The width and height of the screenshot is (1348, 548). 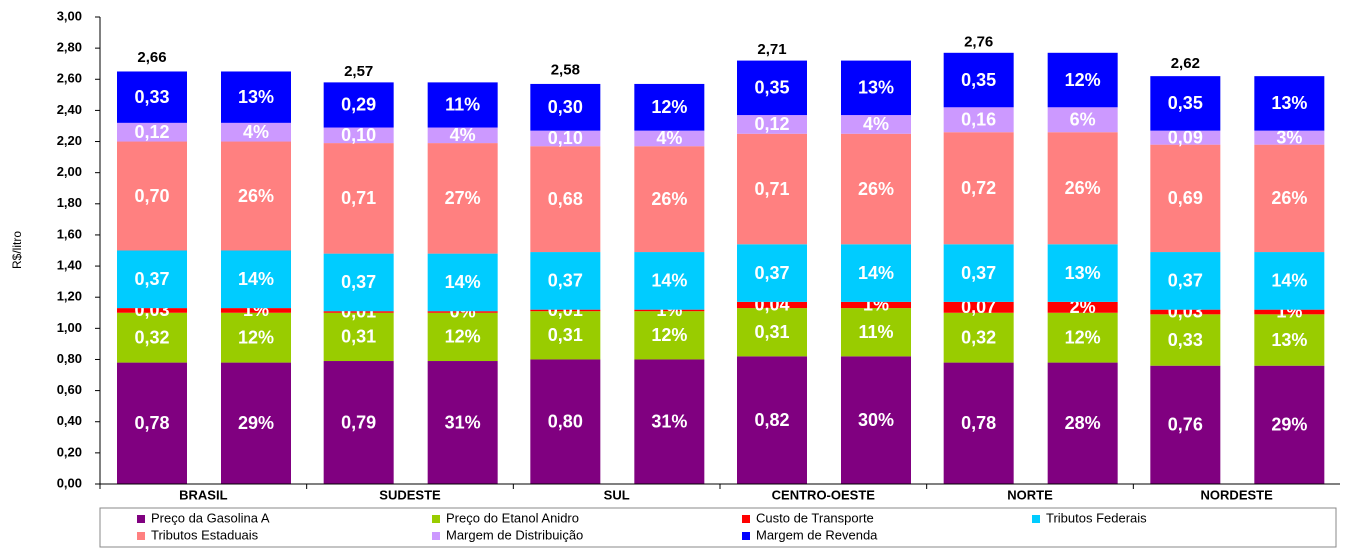 What do you see at coordinates (69, 389) in the screenshot?
I see `y-tick-label: 0,60` at bounding box center [69, 389].